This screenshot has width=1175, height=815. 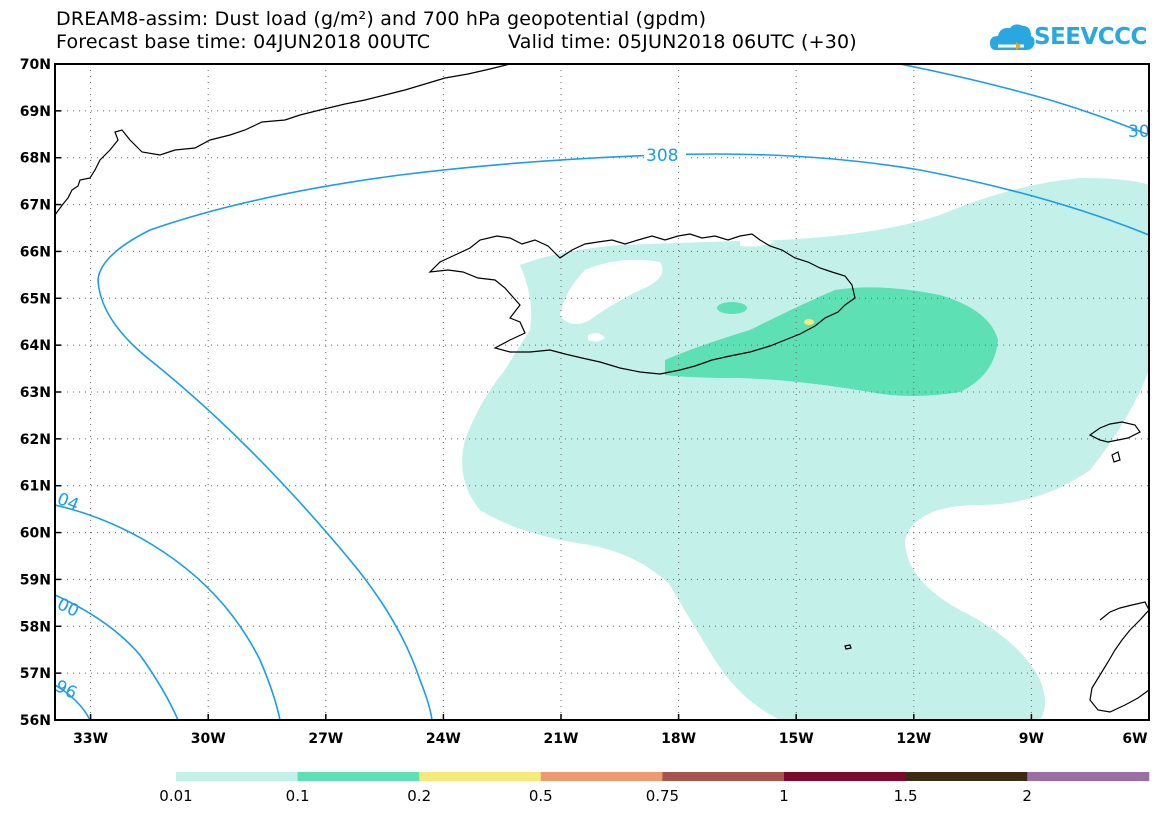 I want to click on lon-label: 6W, so click(x=1134, y=739).